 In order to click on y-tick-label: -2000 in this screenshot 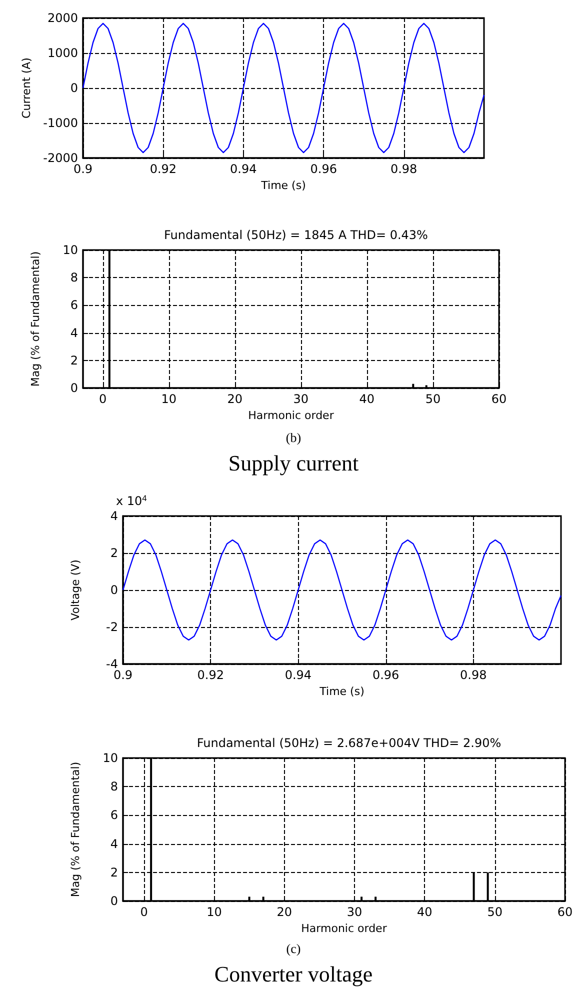, I will do `click(60, 158)`.